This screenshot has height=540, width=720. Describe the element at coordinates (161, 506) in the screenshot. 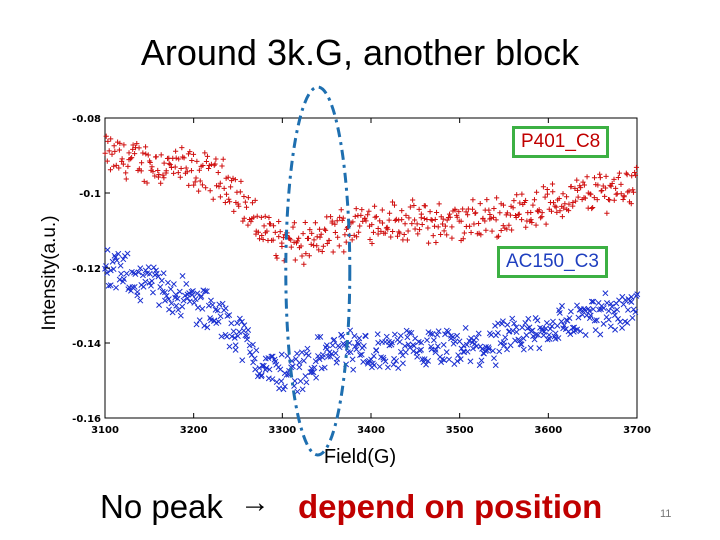

I see `no-peak-text: No peak` at that location.